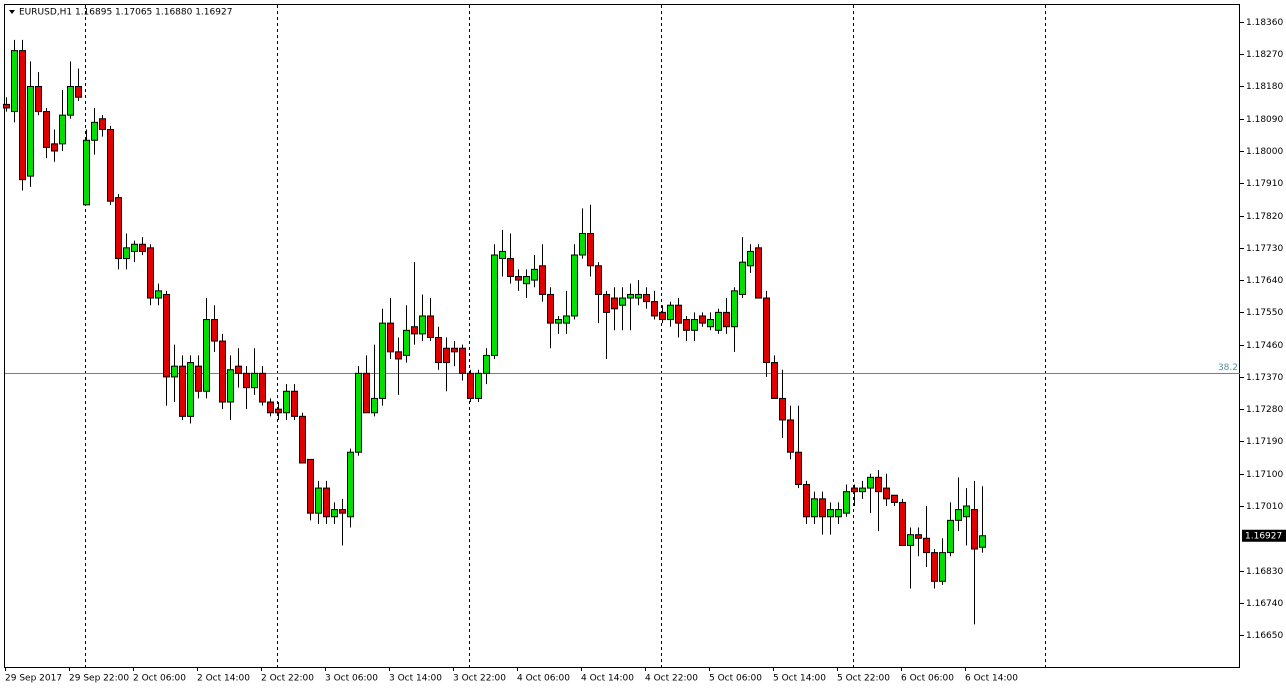 The height and width of the screenshot is (691, 1286). Describe the element at coordinates (1264, 378) in the screenshot. I see `y-tick-label: 1.17370` at that location.